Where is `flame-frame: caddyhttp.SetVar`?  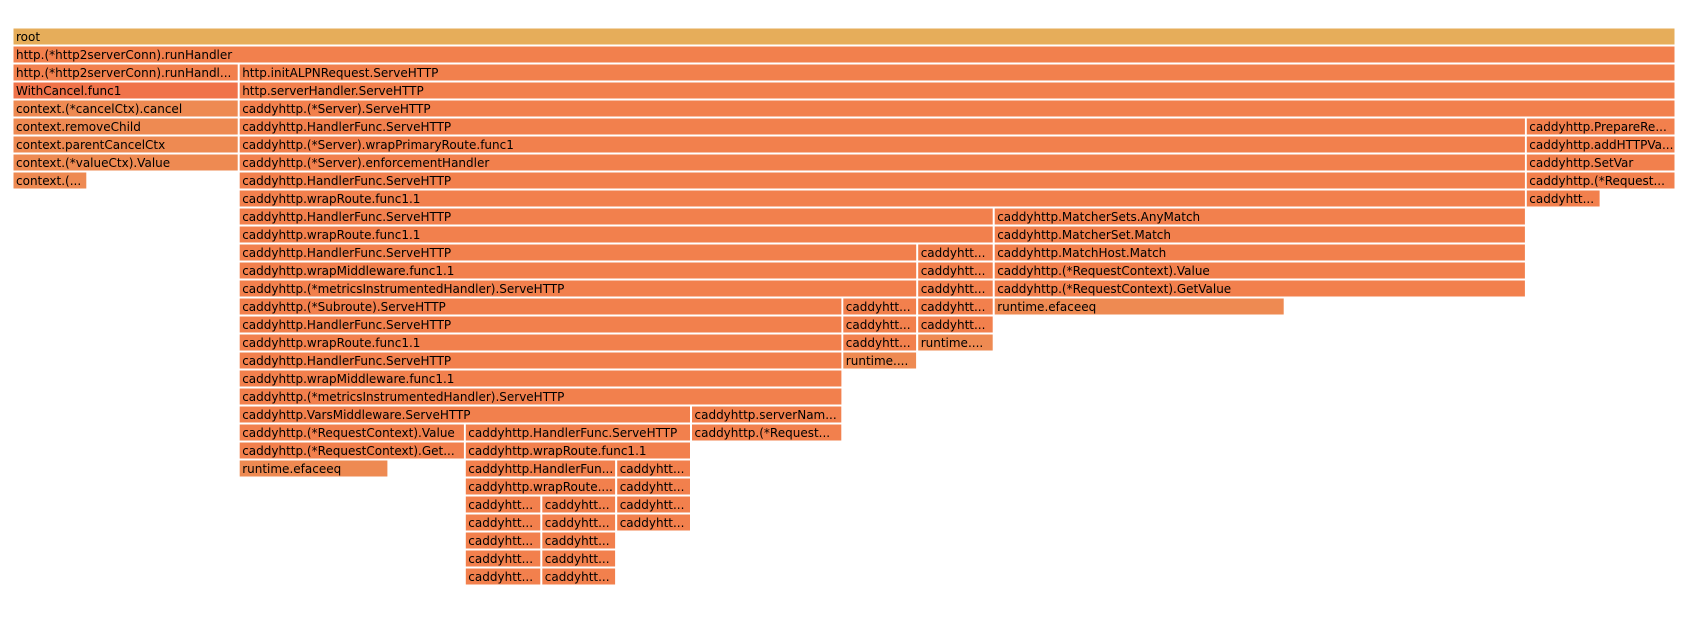 flame-frame: caddyhttp.SetVar is located at coordinates (1600, 162).